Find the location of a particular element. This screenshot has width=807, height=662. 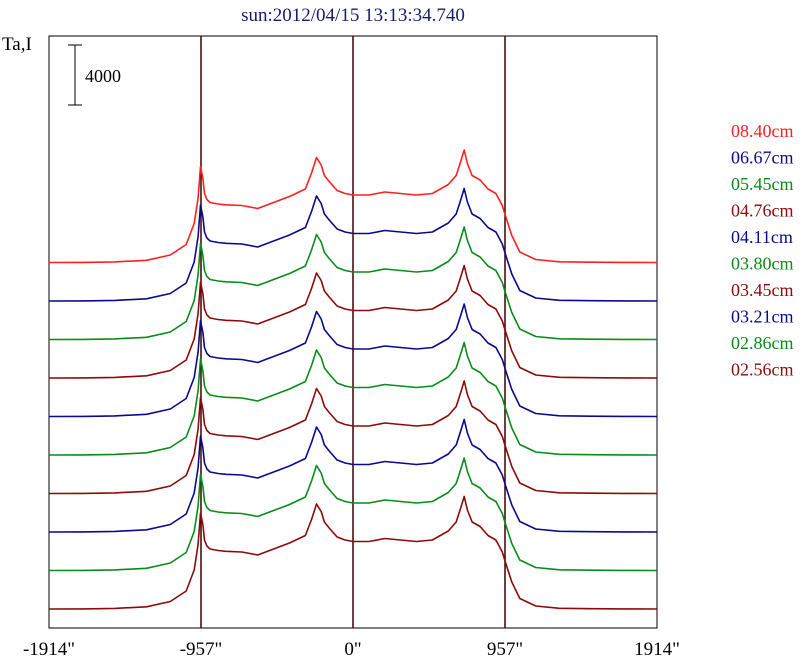

legend-item: 02.86cm is located at coordinates (762, 343).